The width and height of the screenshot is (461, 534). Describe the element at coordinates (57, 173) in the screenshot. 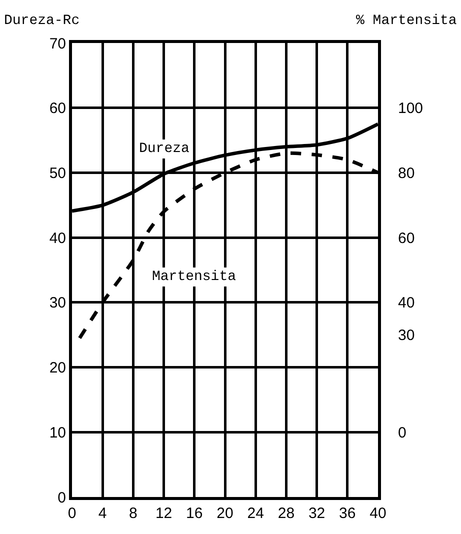

I see `y-tick-label: 50` at that location.